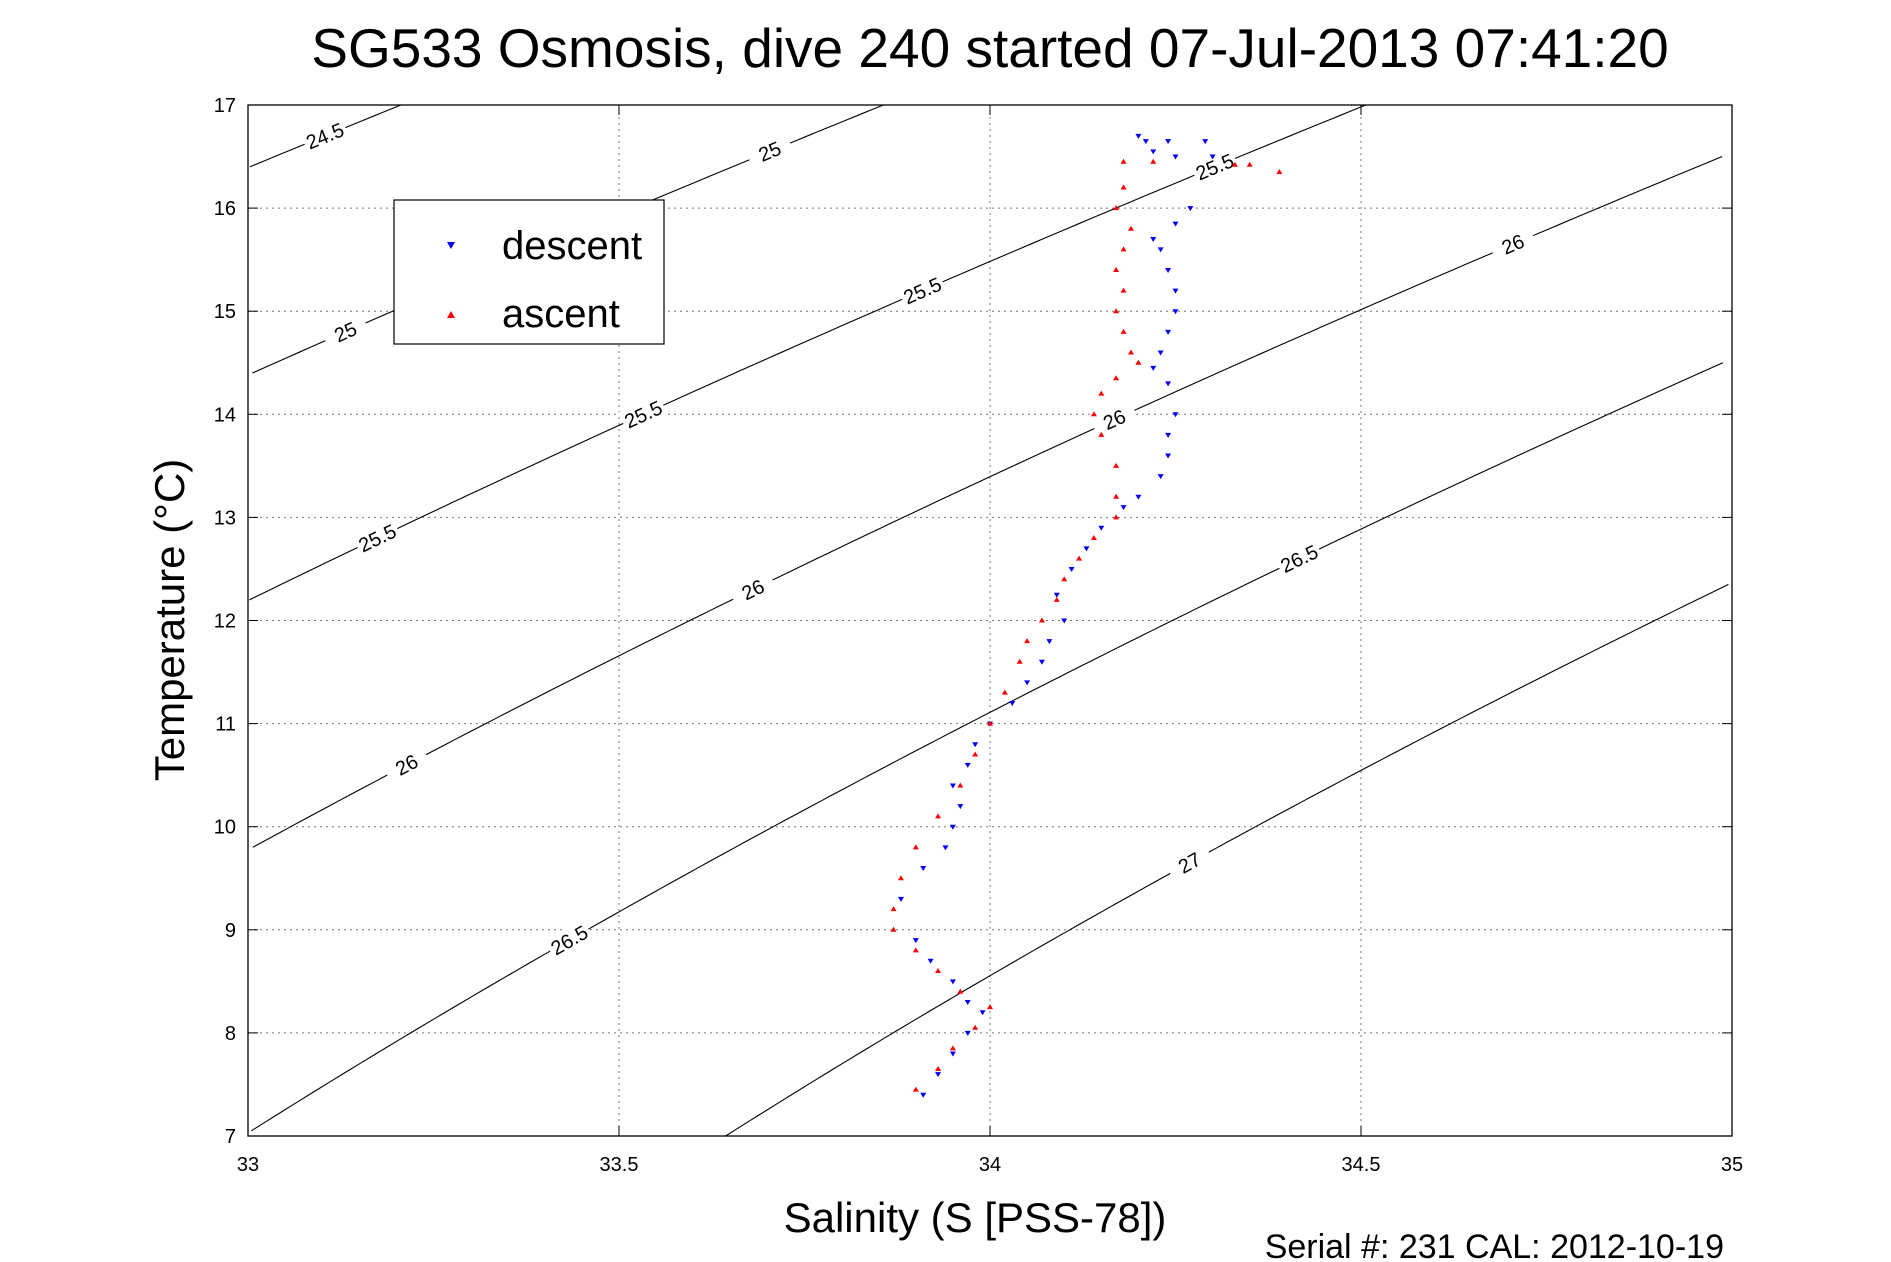  What do you see at coordinates (1494, 1245) in the screenshot?
I see `serial-cal-footer: Serial #: 231 CAL: 2012-10-19` at bounding box center [1494, 1245].